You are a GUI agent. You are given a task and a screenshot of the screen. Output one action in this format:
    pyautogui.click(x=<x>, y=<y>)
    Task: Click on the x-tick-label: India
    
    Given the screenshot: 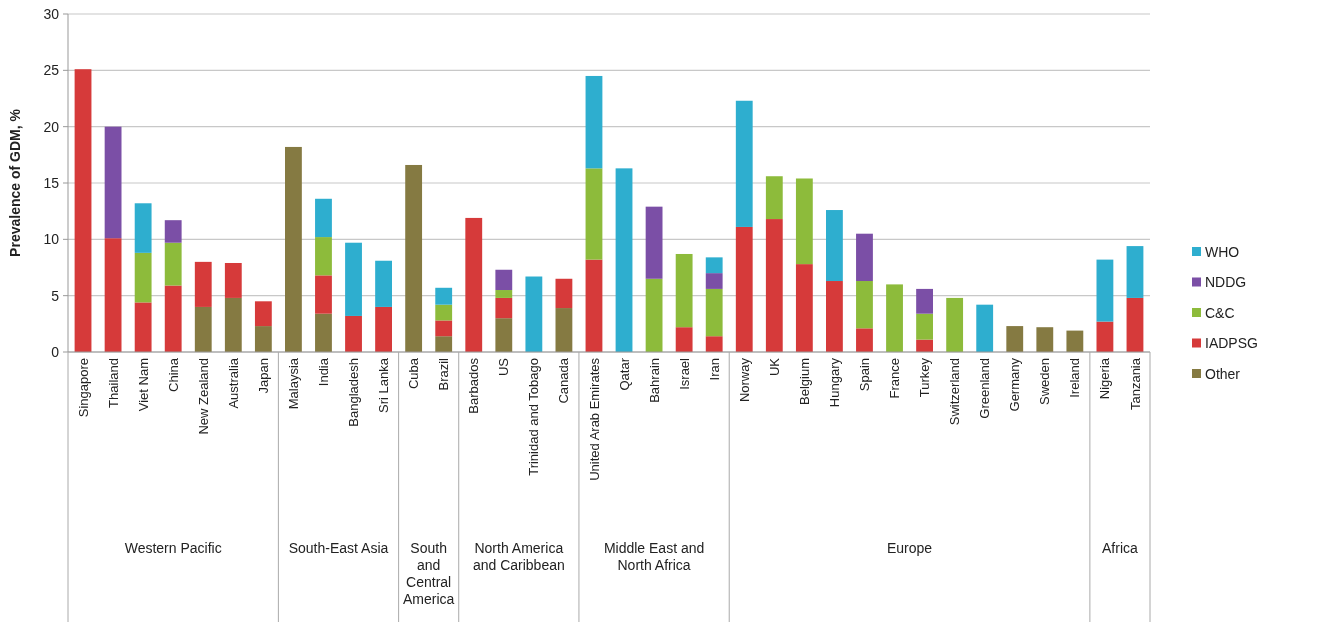 What is the action you would take?
    pyautogui.click(x=324, y=372)
    